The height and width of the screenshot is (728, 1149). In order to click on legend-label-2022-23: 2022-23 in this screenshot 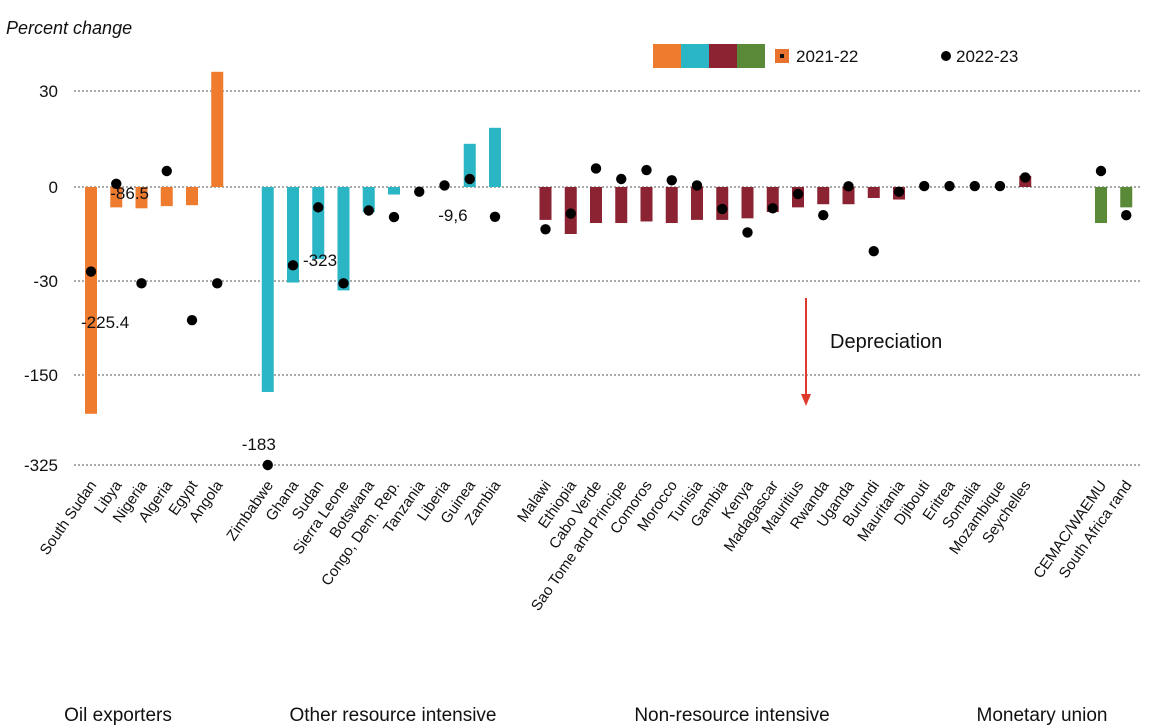, I will do `click(987, 56)`.